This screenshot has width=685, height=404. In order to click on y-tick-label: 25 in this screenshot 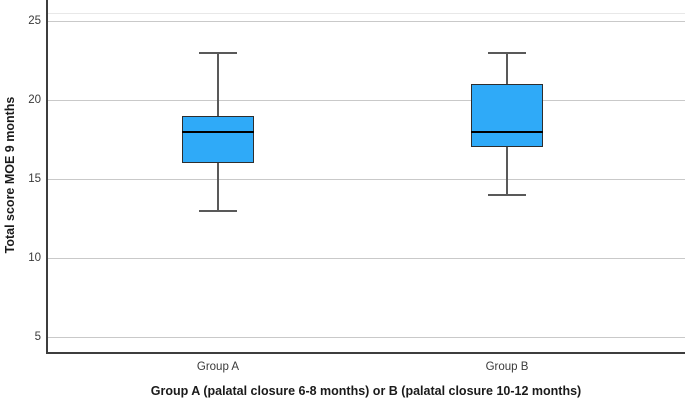, I will do `click(34, 21)`.